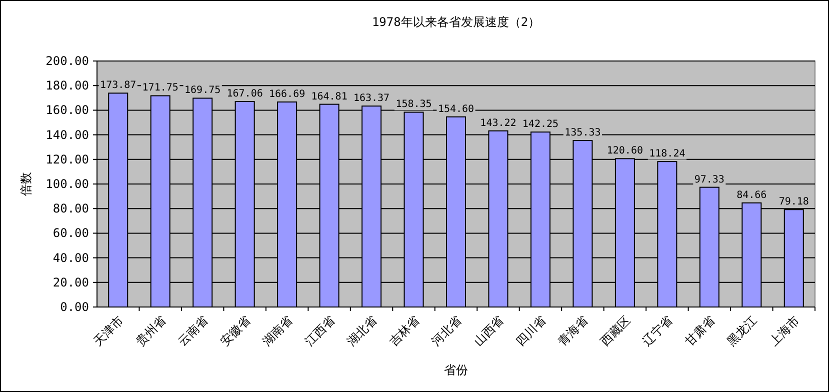  Describe the element at coordinates (742, 331) in the screenshot. I see `x-tick-label: 黑龙江` at that location.